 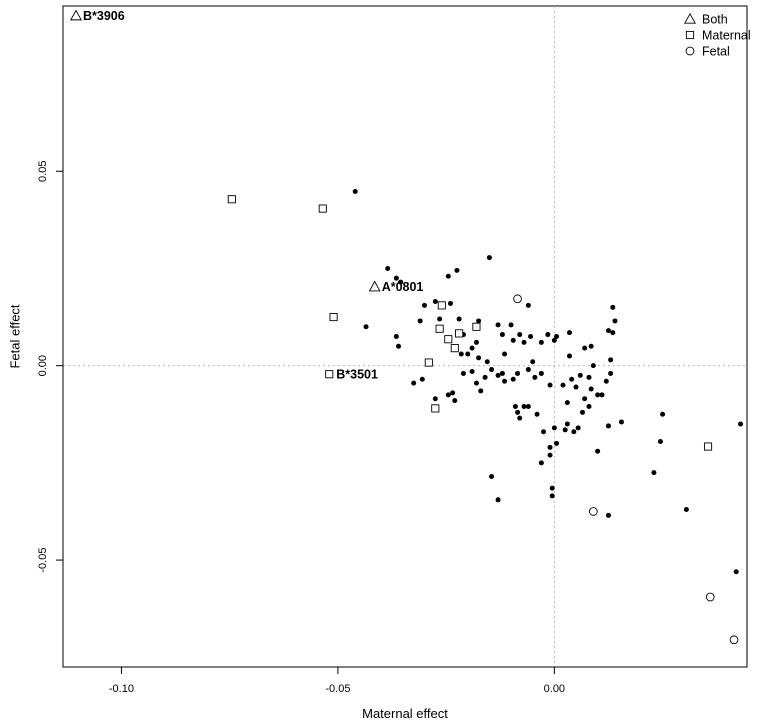 I want to click on x-tick-label: 0.00, so click(x=554, y=689).